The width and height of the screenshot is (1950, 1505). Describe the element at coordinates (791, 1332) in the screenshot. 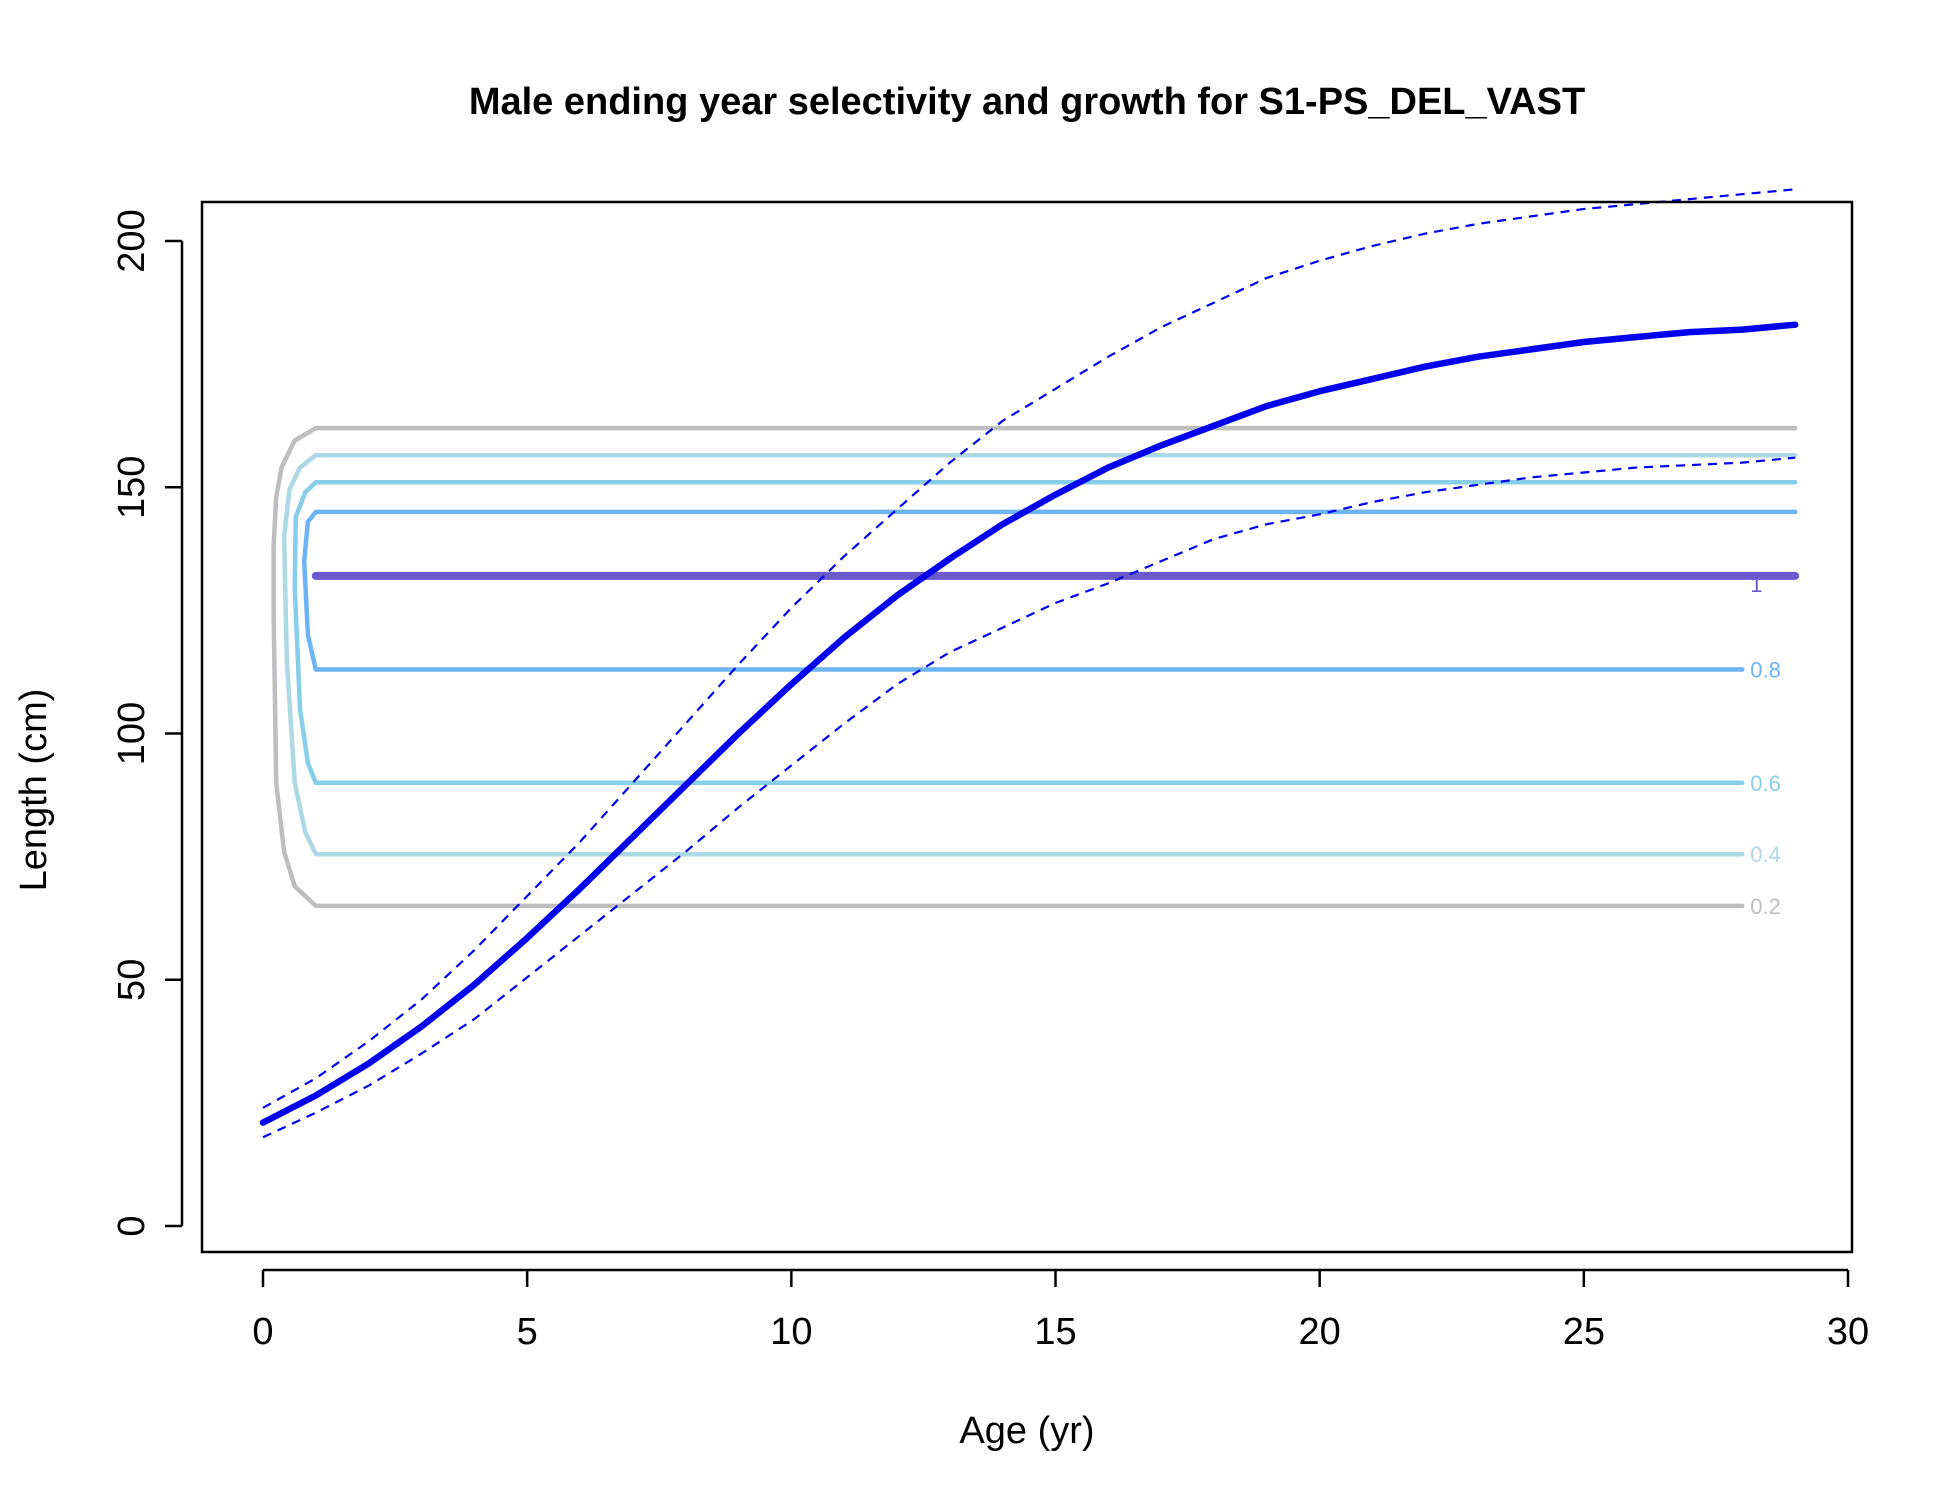

I see `x-tick-label: 10` at that location.